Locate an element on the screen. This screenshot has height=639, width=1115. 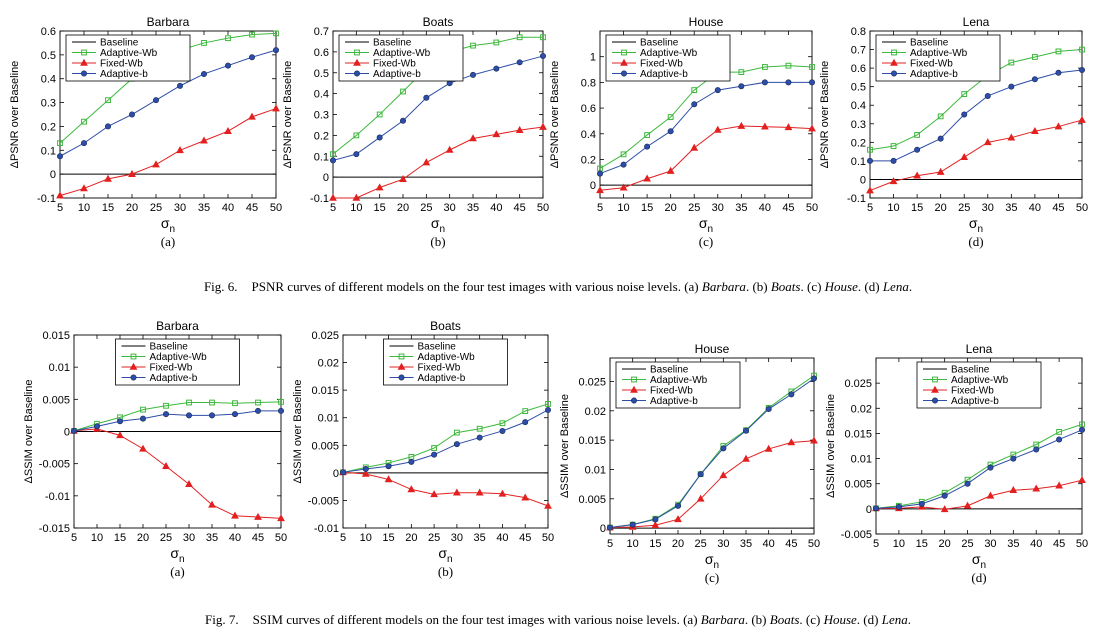
chart-8-series-fixed-wb-point is located at coordinates (944, 509).